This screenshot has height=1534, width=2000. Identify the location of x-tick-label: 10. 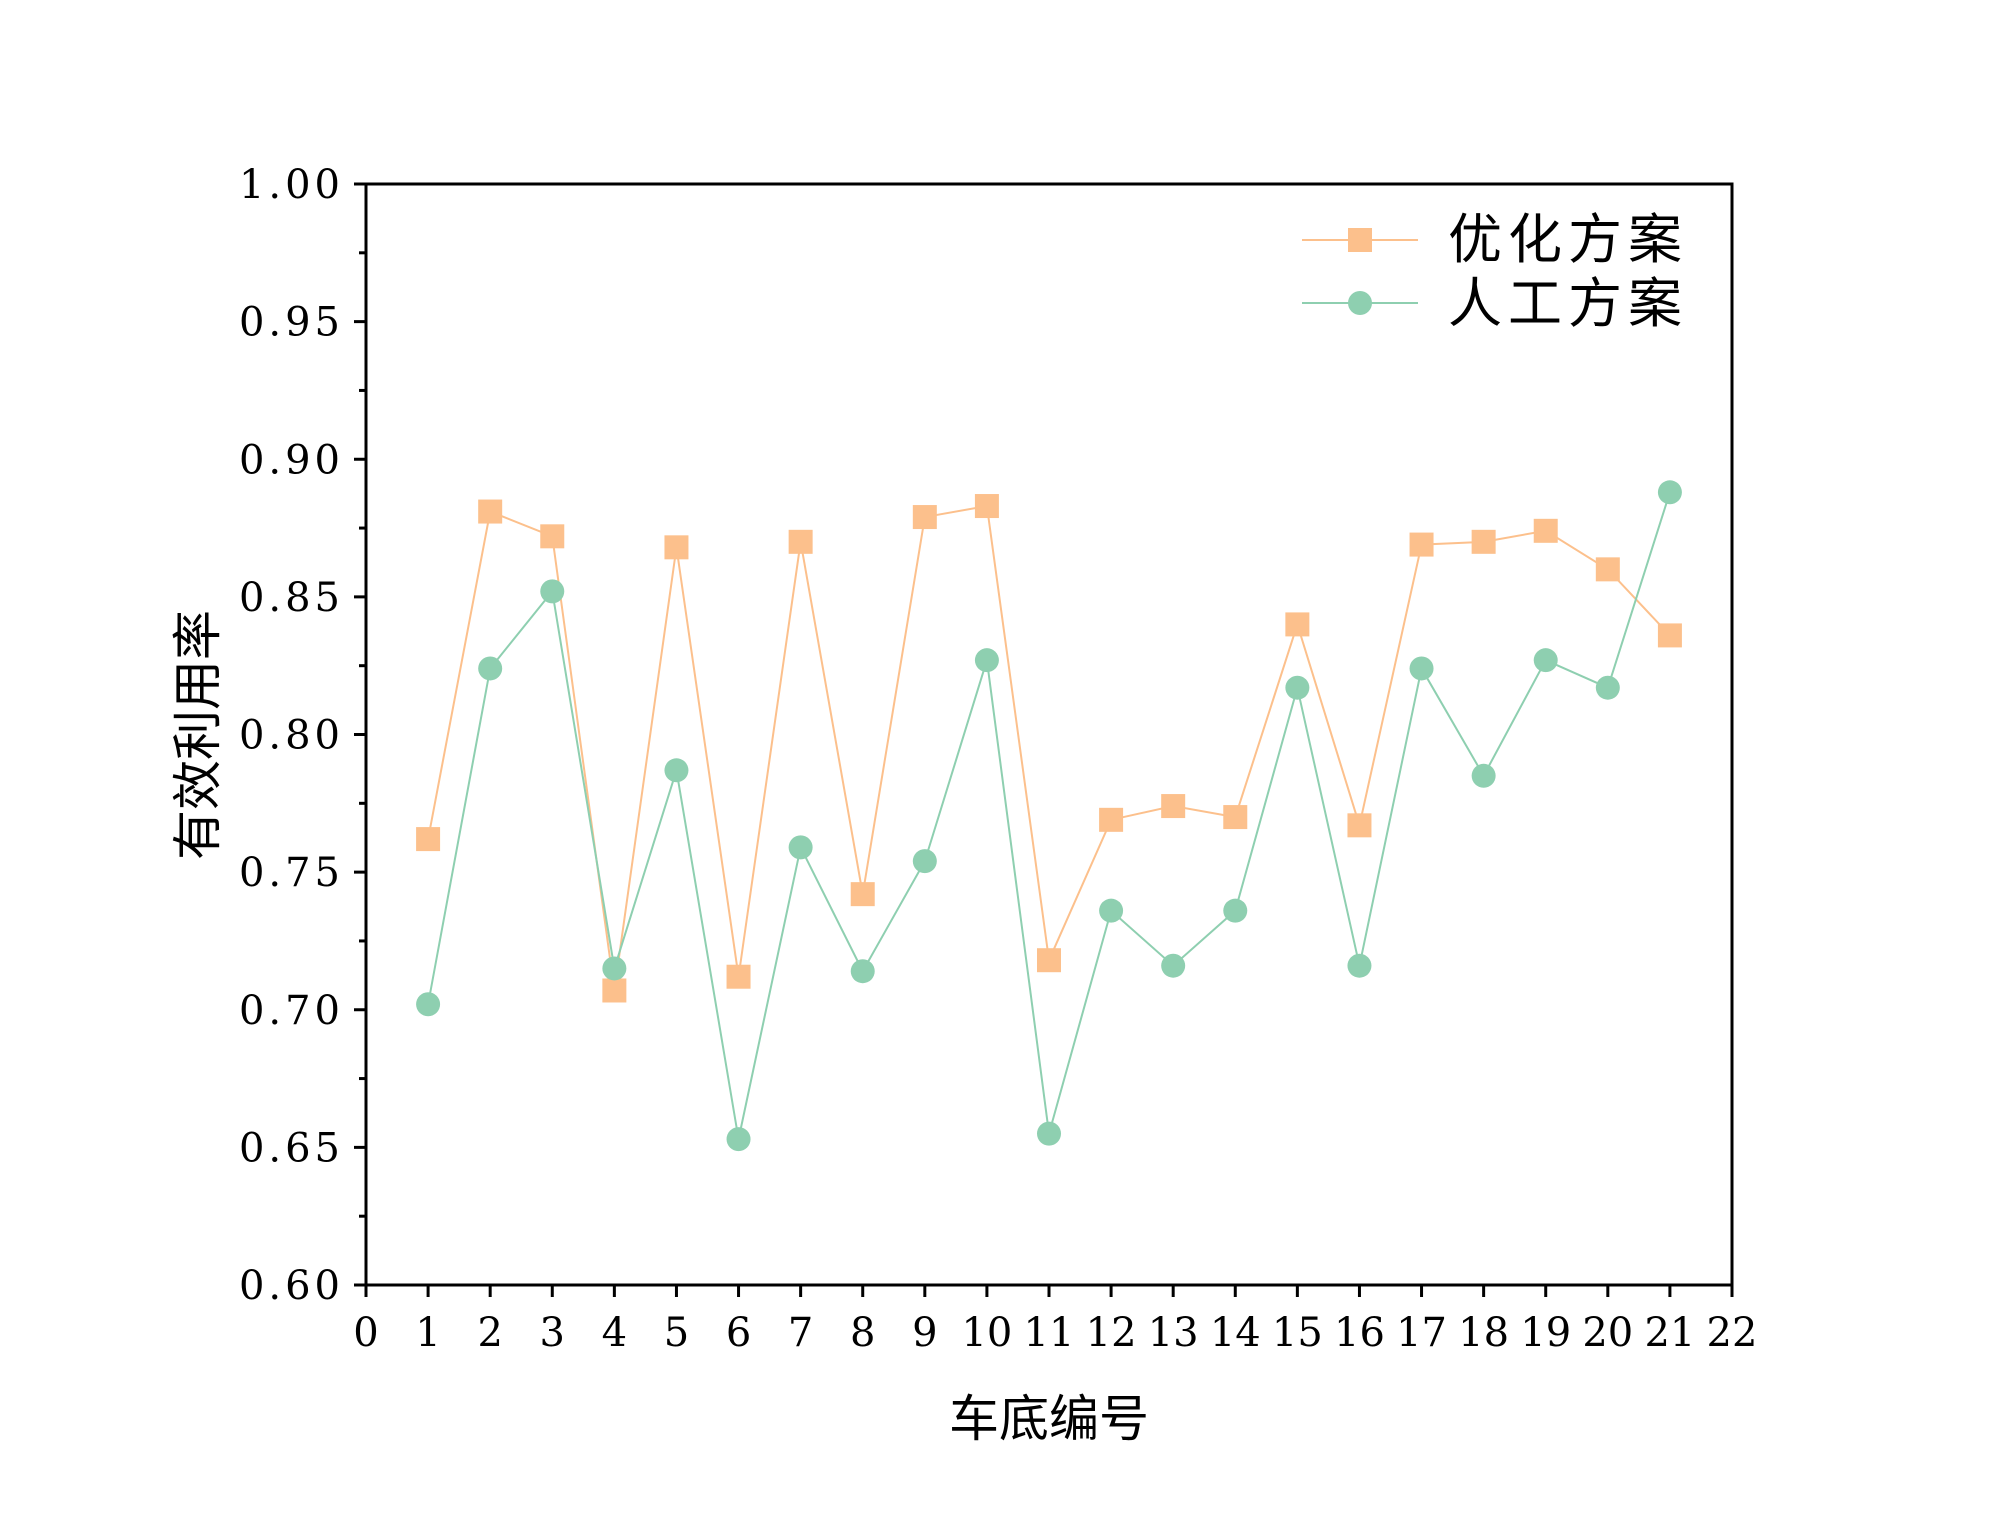
(986, 1333).